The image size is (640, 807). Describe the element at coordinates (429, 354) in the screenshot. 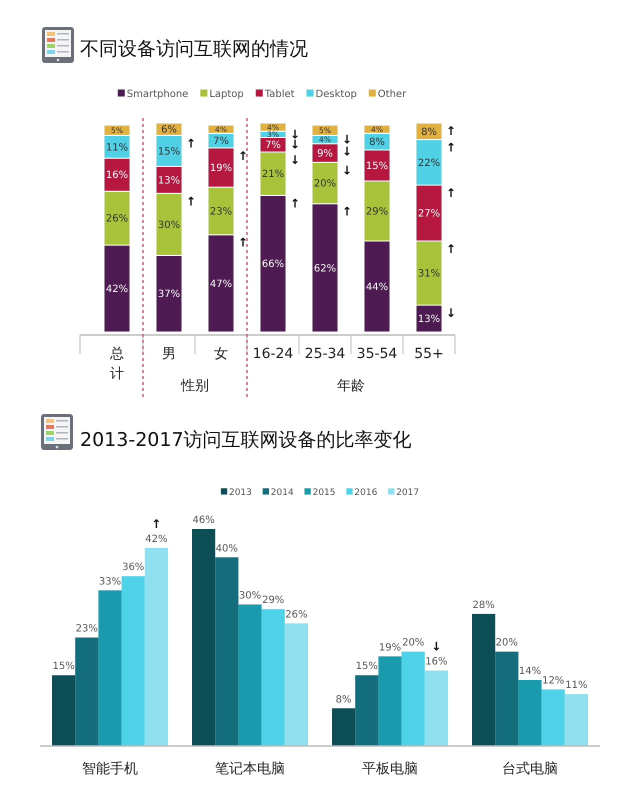

I see `x-tick-label: 55+` at that location.